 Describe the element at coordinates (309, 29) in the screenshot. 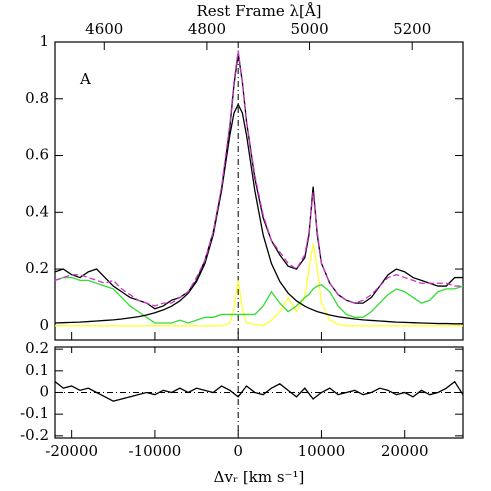

I see `top-tick-label: 5000` at that location.